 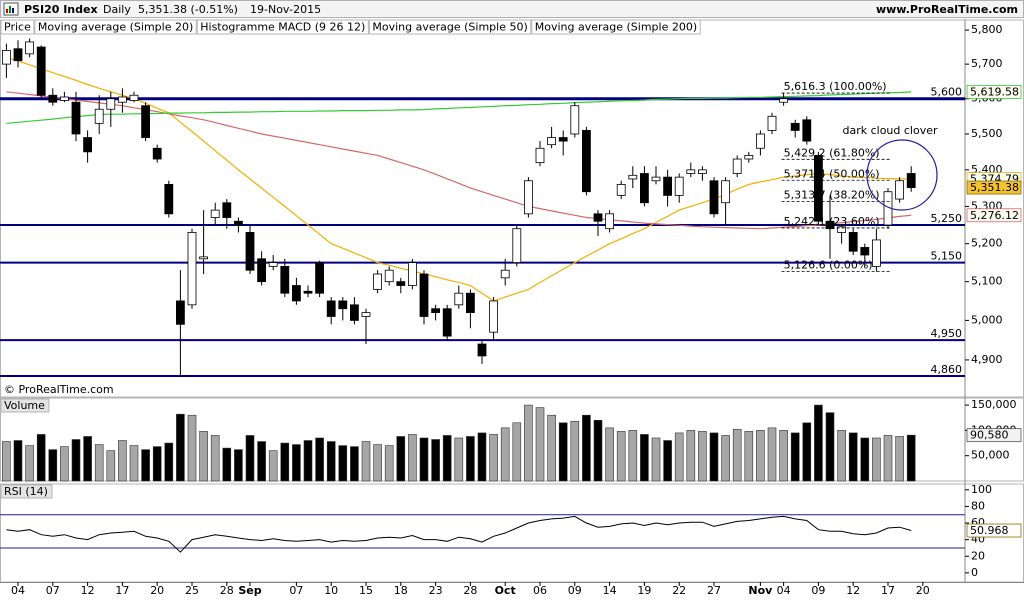 I want to click on period: Daily, so click(x=117, y=9).